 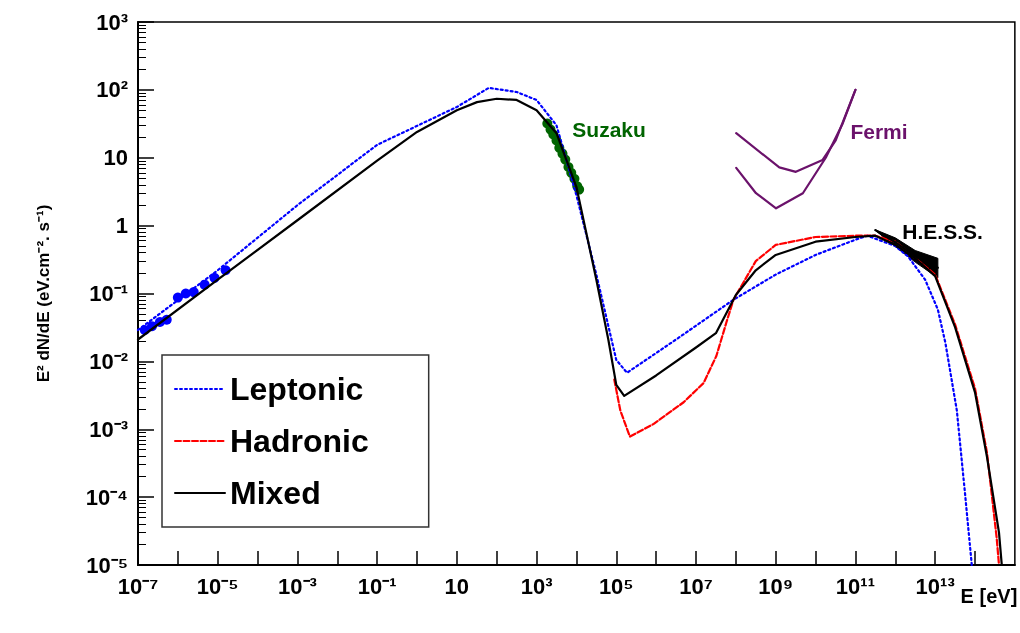 I want to click on y-tick-label: 1, so click(x=121, y=226).